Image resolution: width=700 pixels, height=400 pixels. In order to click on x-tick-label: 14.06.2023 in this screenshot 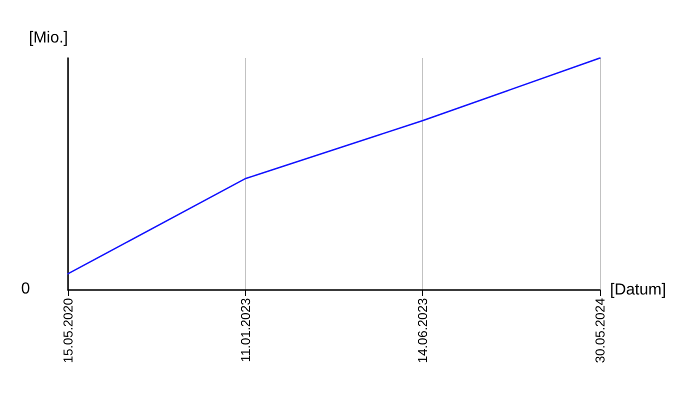, I will do `click(422, 331)`.